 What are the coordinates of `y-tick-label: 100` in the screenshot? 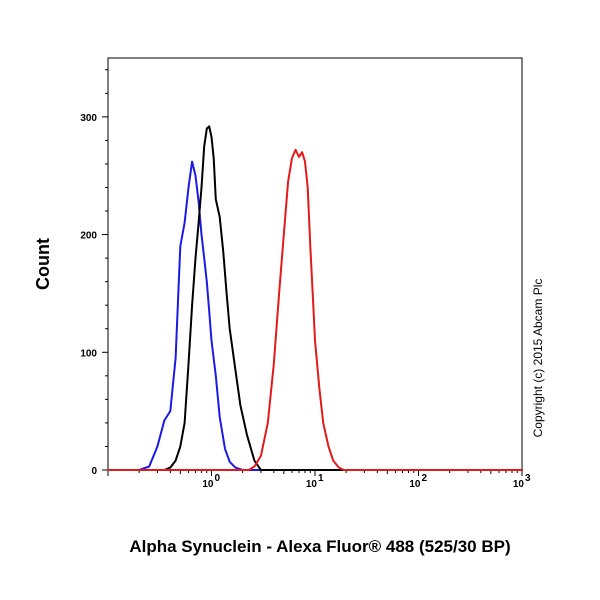 It's located at (88, 353).